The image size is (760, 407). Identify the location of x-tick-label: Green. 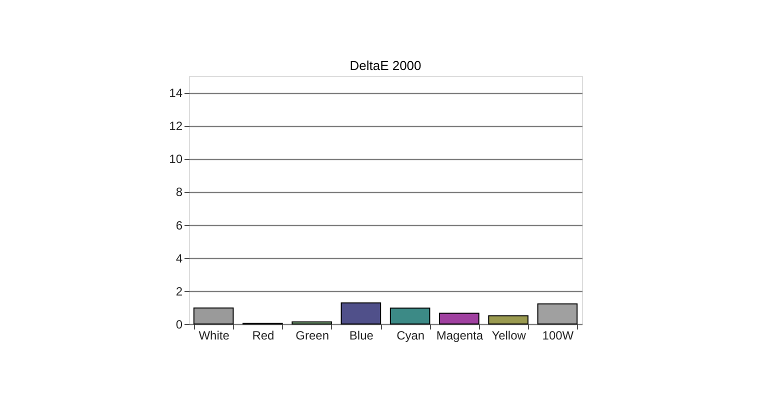
(312, 335).